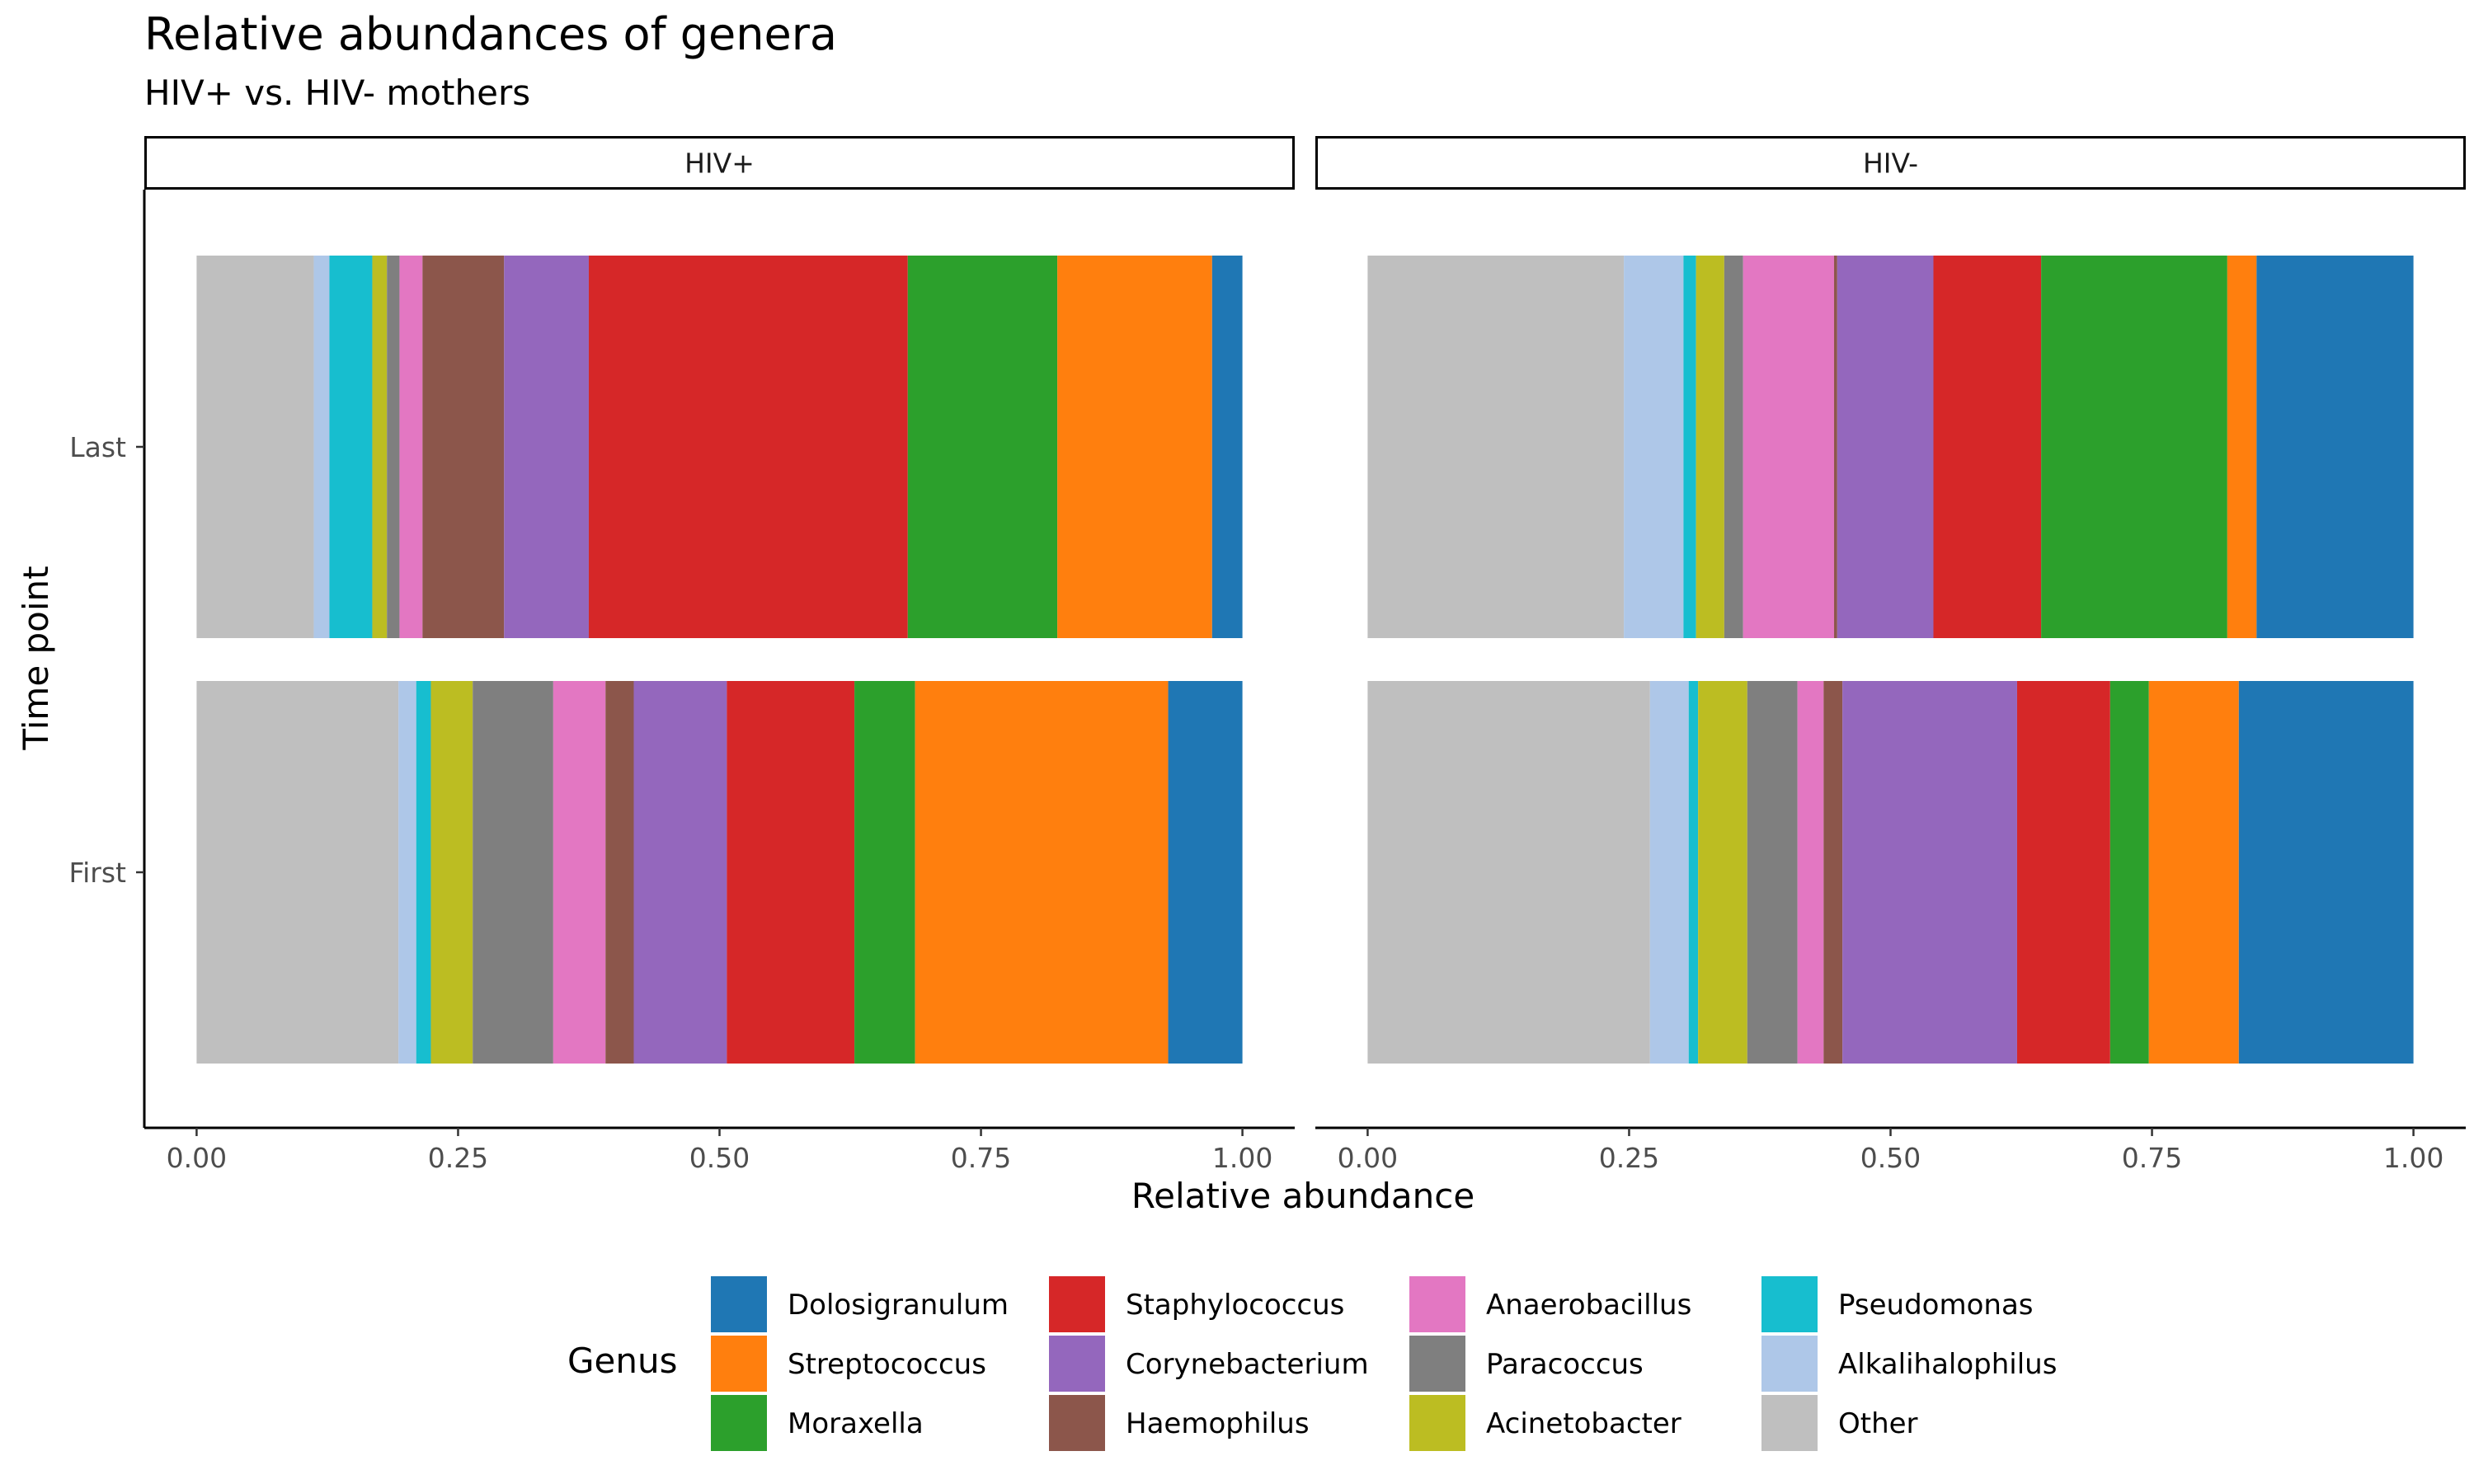  I want to click on legend-label-streptococcus: Streptococcus, so click(887, 1364).